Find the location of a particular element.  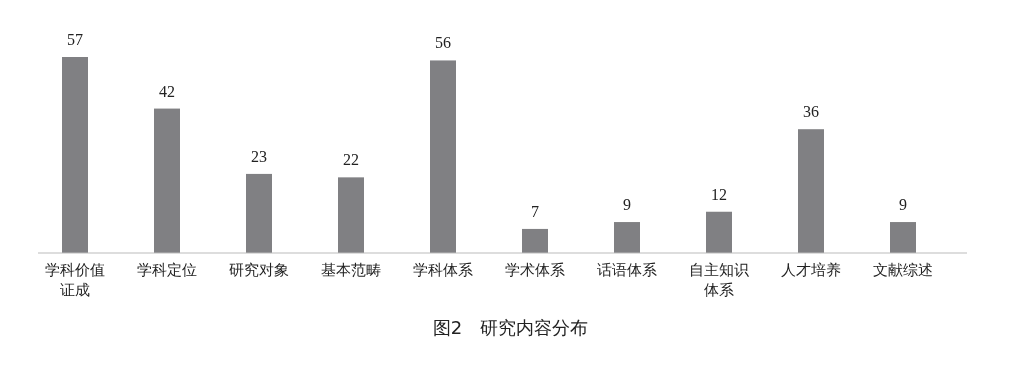

data-label: 12 is located at coordinates (719, 194).